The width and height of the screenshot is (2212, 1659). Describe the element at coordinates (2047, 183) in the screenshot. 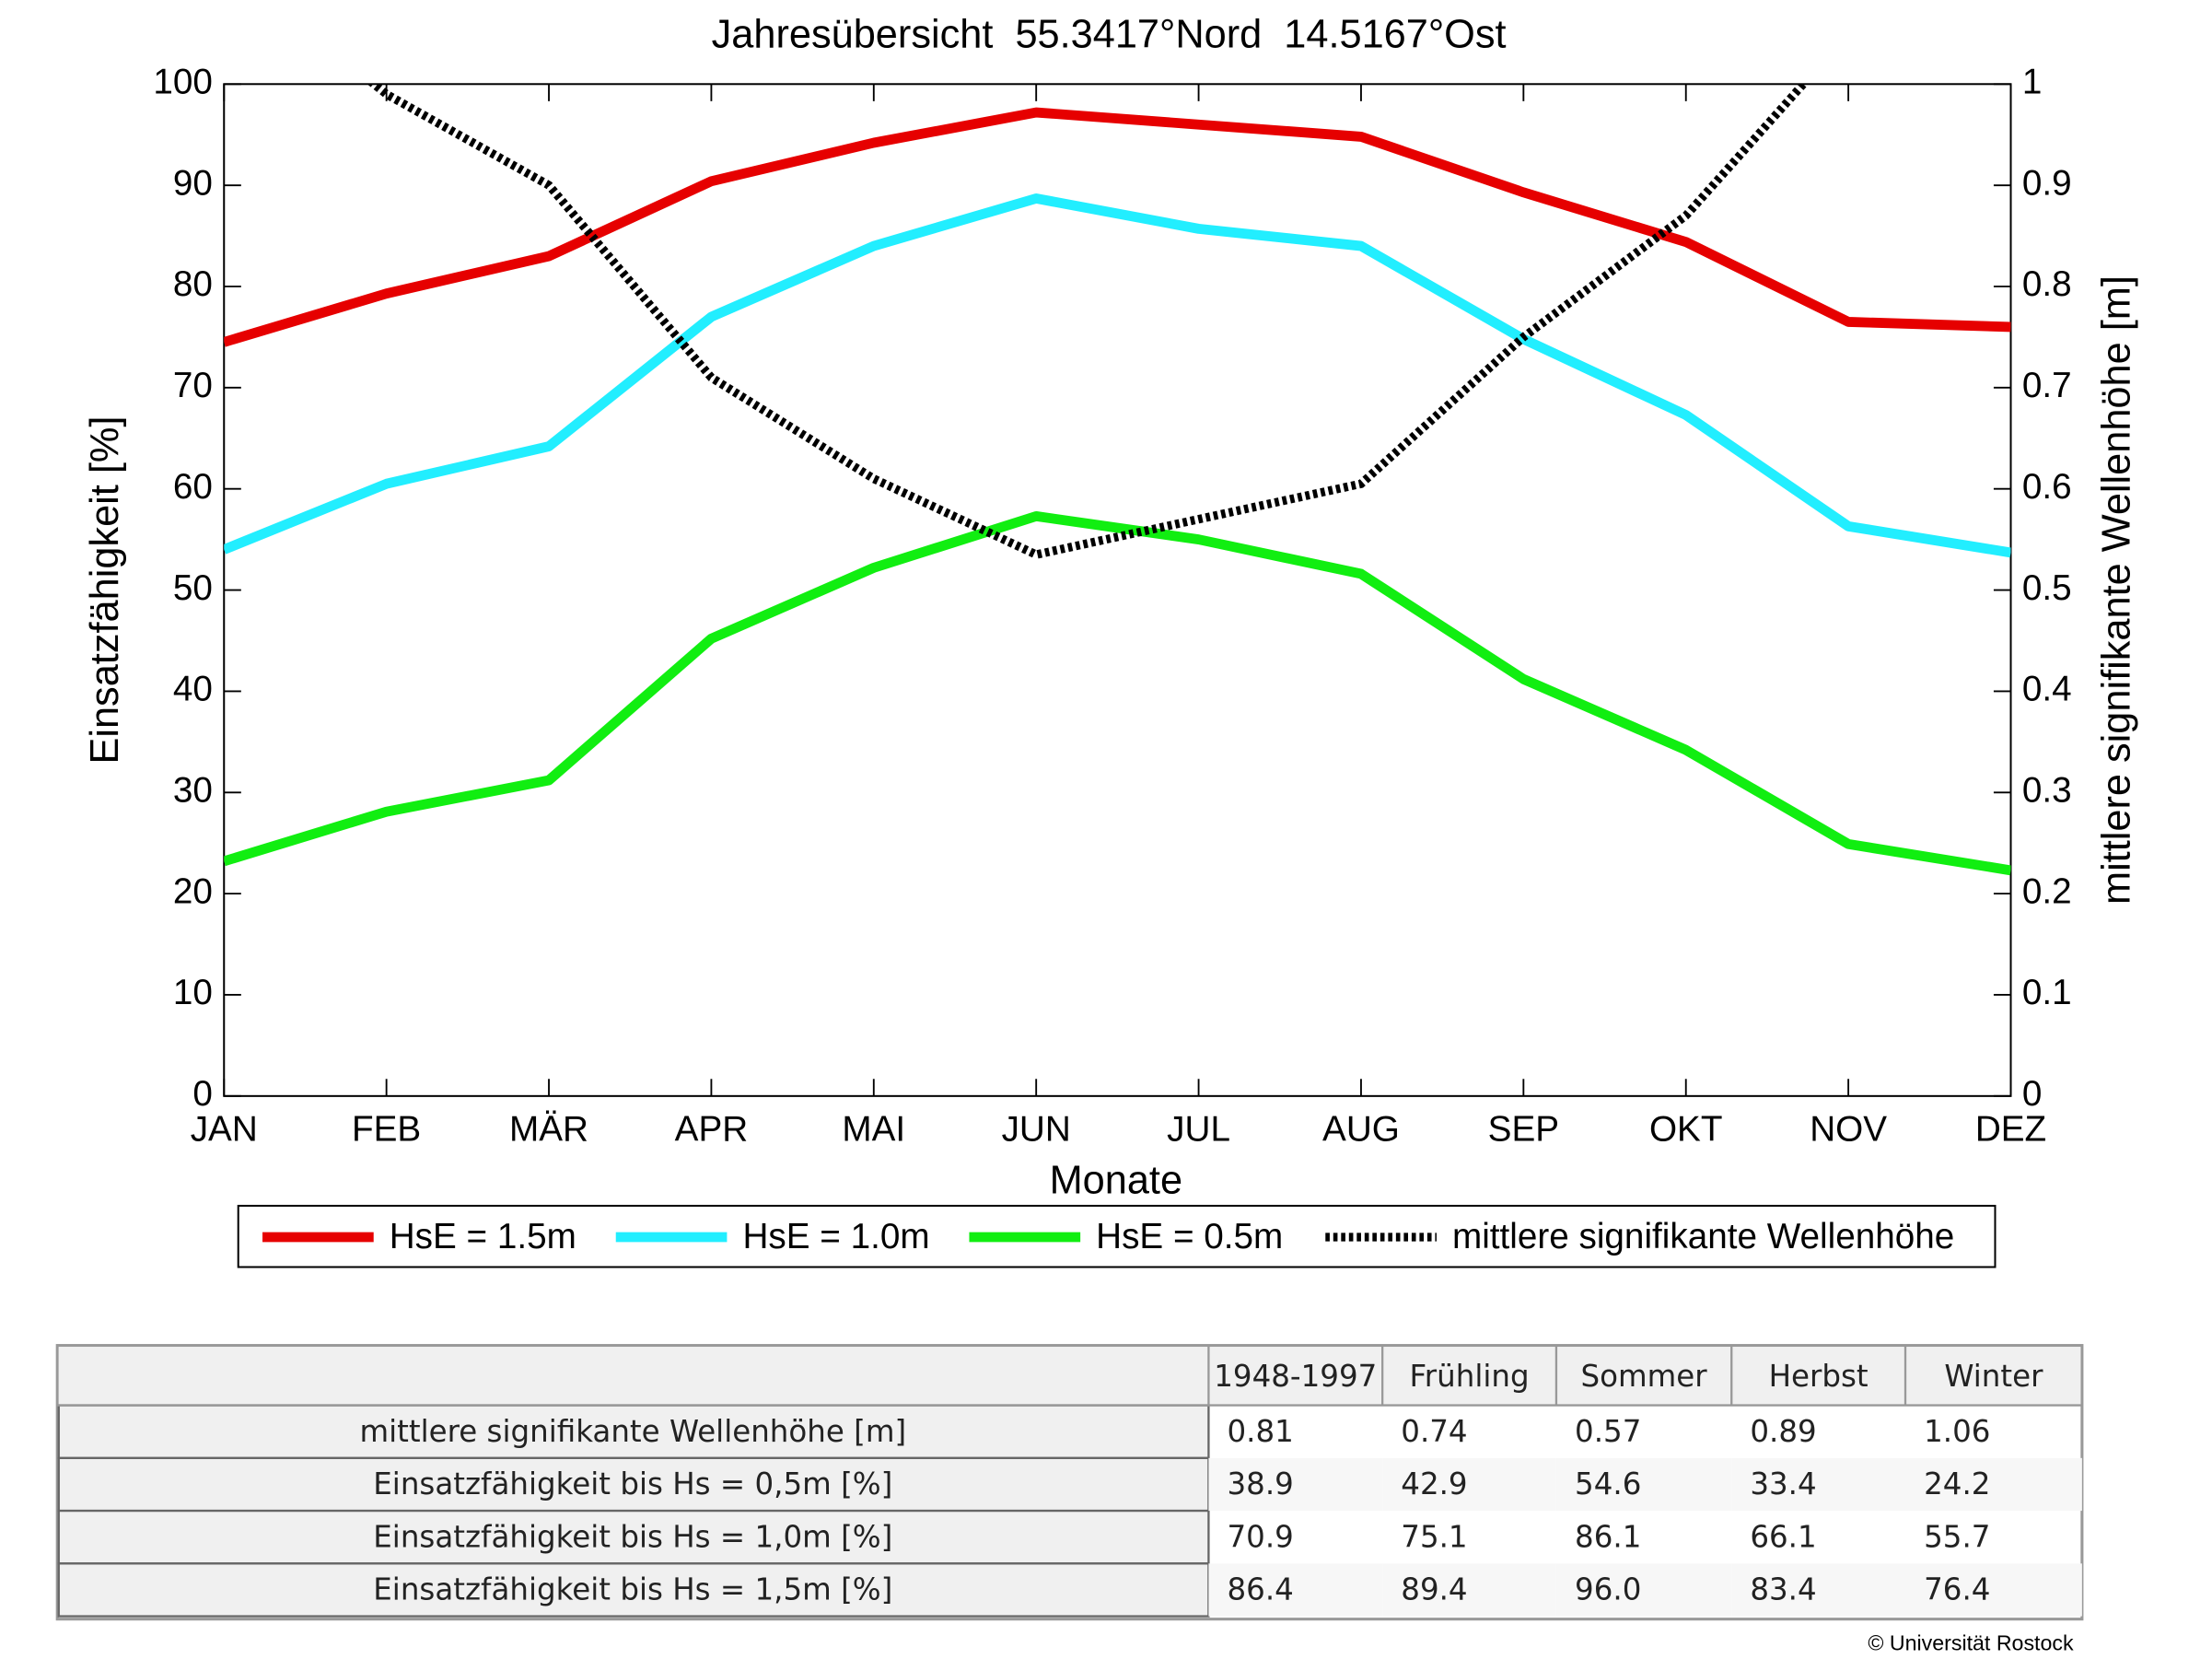

I see `y2-tick-label: 0.9` at that location.